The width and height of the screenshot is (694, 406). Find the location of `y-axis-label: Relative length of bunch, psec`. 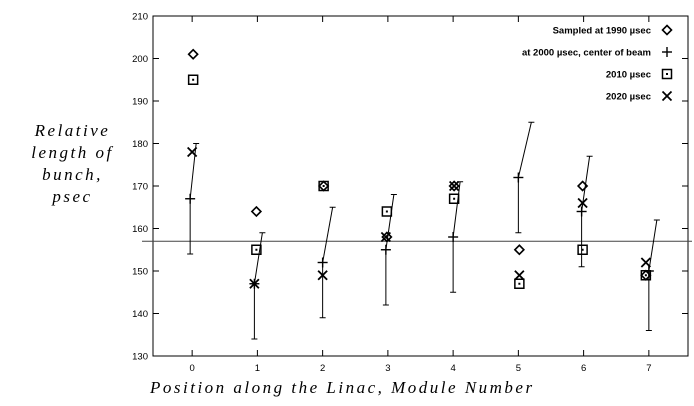

y-axis-label: Relative length of bunch, psec is located at coordinates (72, 164).